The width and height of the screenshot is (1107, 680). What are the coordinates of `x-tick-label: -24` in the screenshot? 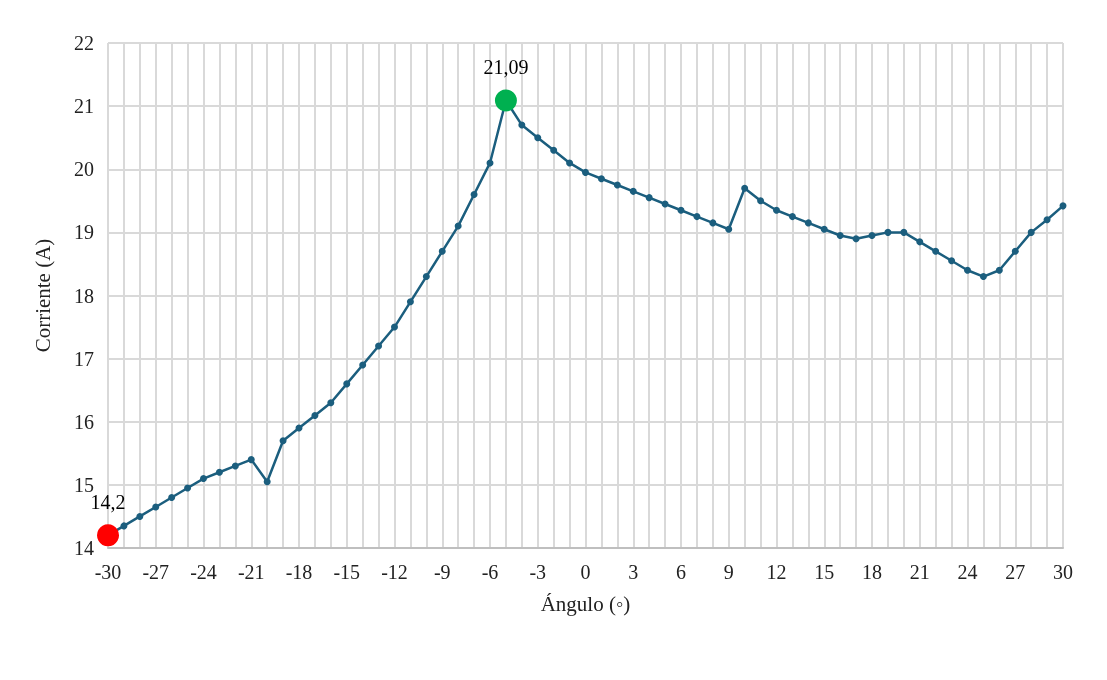 It's located at (203, 572).